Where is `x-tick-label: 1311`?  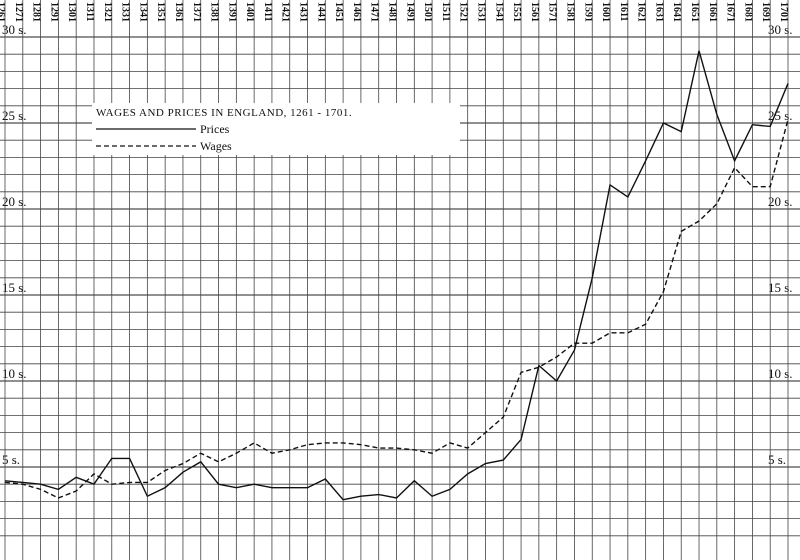 x-tick-label: 1311 is located at coordinates (89, 11).